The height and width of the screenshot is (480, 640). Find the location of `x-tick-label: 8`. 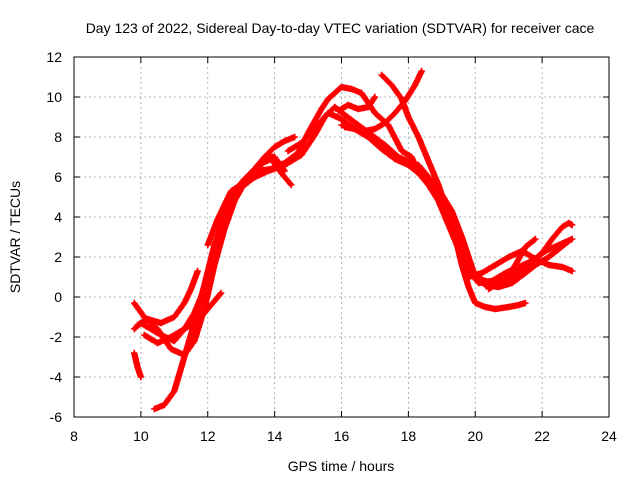

x-tick-label: 8 is located at coordinates (74, 436).